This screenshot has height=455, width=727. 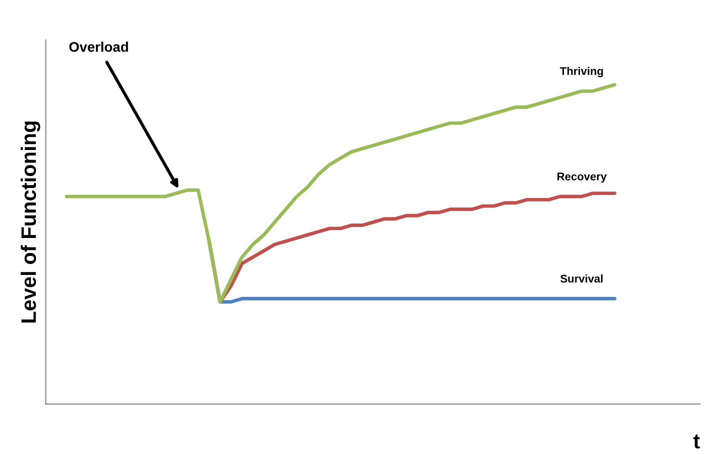 What do you see at coordinates (581, 278) in the screenshot?
I see `series-label: Survival` at bounding box center [581, 278].